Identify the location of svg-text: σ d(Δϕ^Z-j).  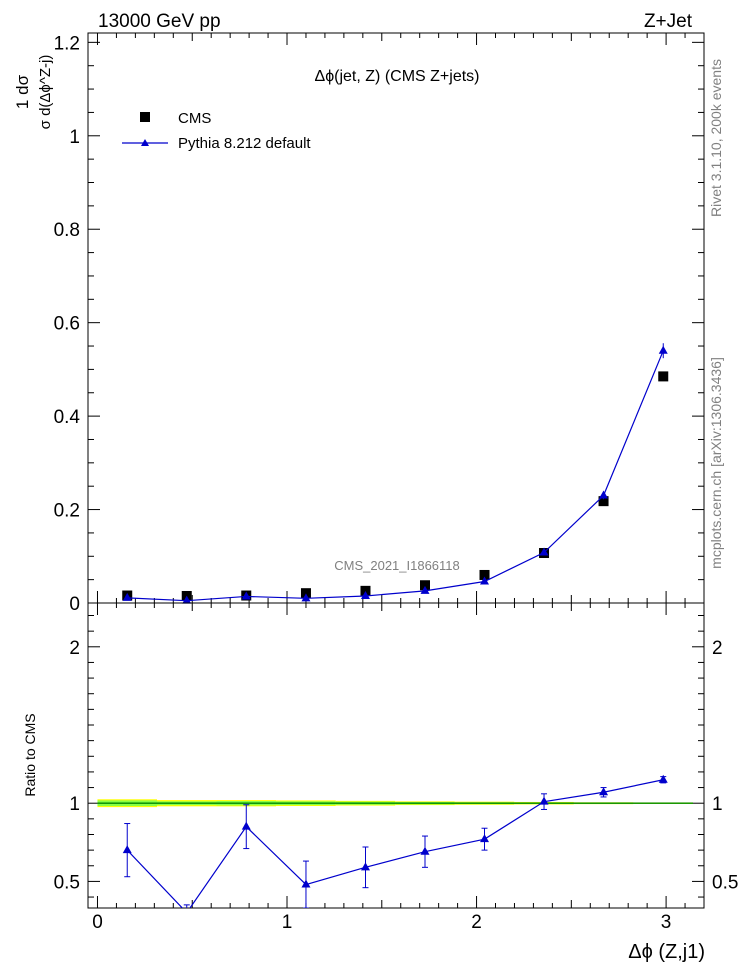
(45, 92).